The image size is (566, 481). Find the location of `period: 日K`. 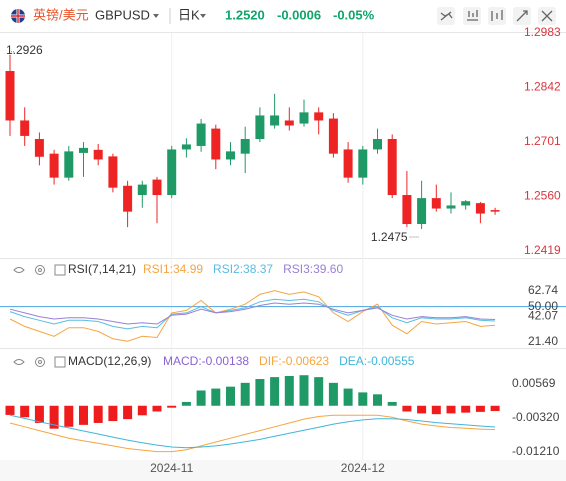

period: 日K is located at coordinates (189, 14).